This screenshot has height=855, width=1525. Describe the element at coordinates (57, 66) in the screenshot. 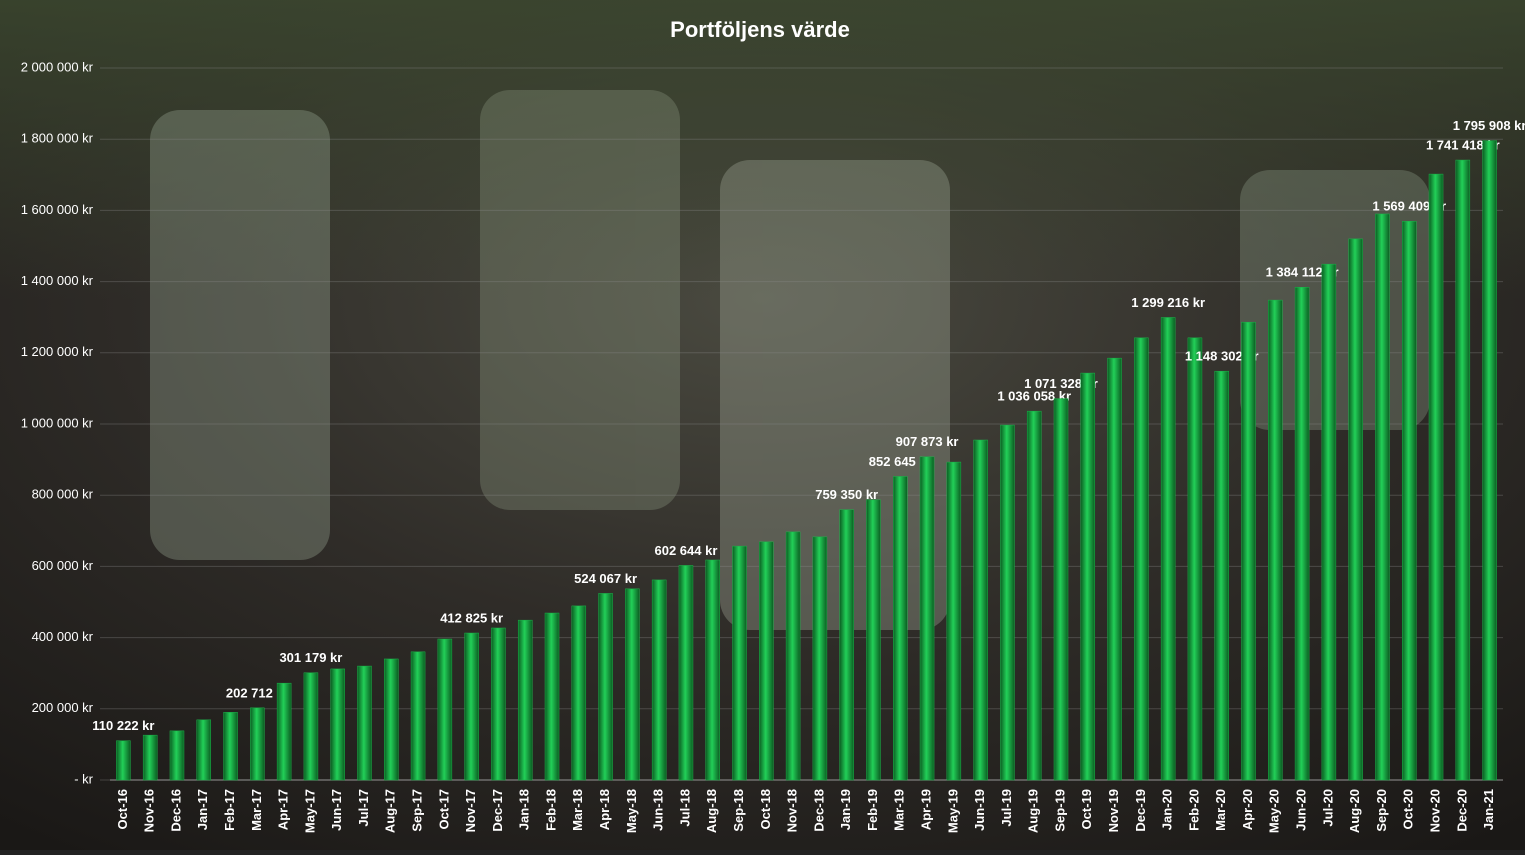

I see `y-tick-label: 2 000 000 kr` at that location.